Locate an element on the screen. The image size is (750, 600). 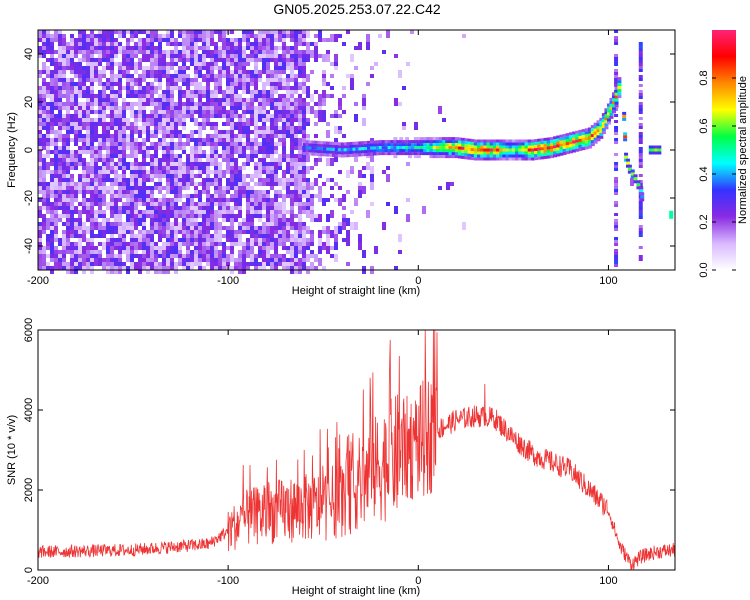
colorbar-ticks: 0.00.20.40.60.8 is located at coordinates (717, 174).